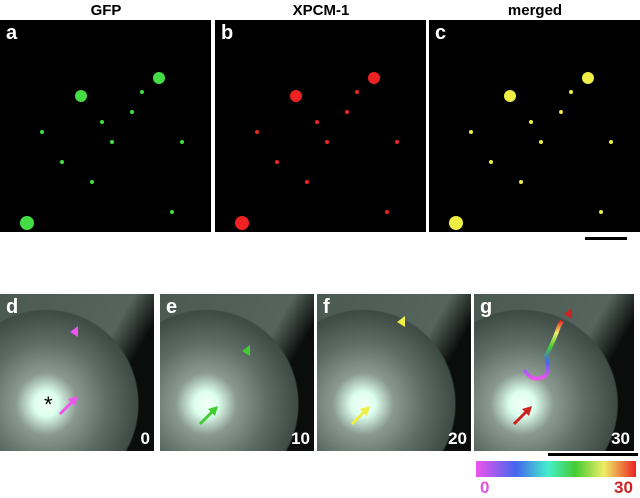 The width and height of the screenshot is (640, 498). I want to click on panel-c: c, so click(534, 126).